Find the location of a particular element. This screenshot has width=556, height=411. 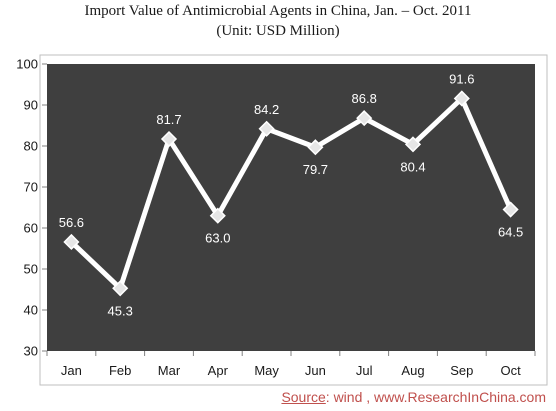

source-text: : wind , www.ResearchInChina.com is located at coordinates (435, 397).